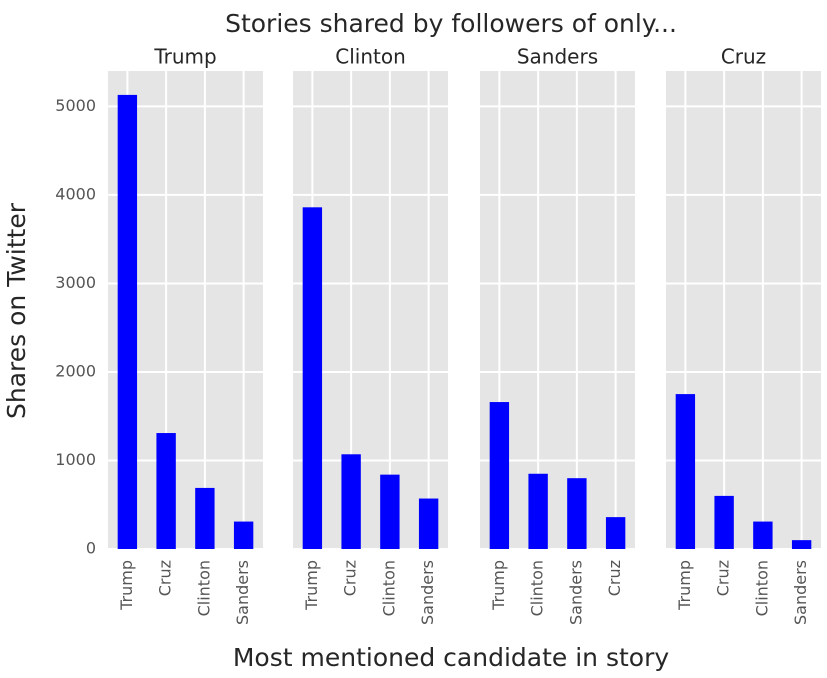  Describe the element at coordinates (75, 459) in the screenshot. I see `y-tick-label: 1000` at that location.